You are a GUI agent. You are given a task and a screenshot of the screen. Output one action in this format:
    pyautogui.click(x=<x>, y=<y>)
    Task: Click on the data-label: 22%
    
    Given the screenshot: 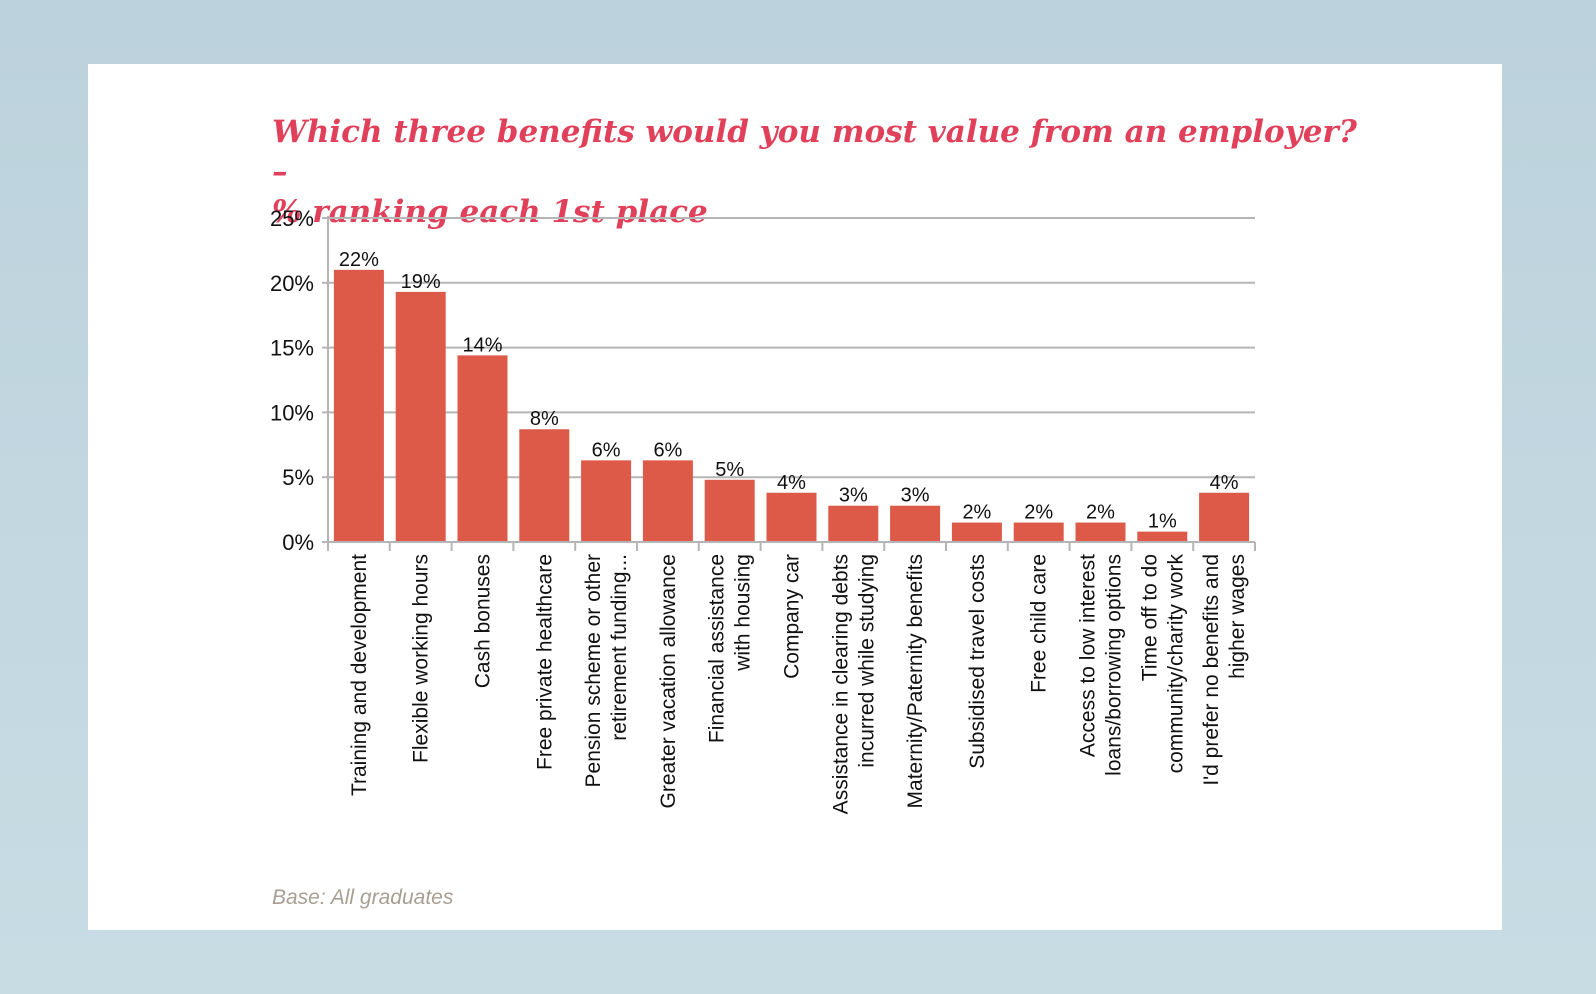 What is the action you would take?
    pyautogui.click(x=359, y=260)
    